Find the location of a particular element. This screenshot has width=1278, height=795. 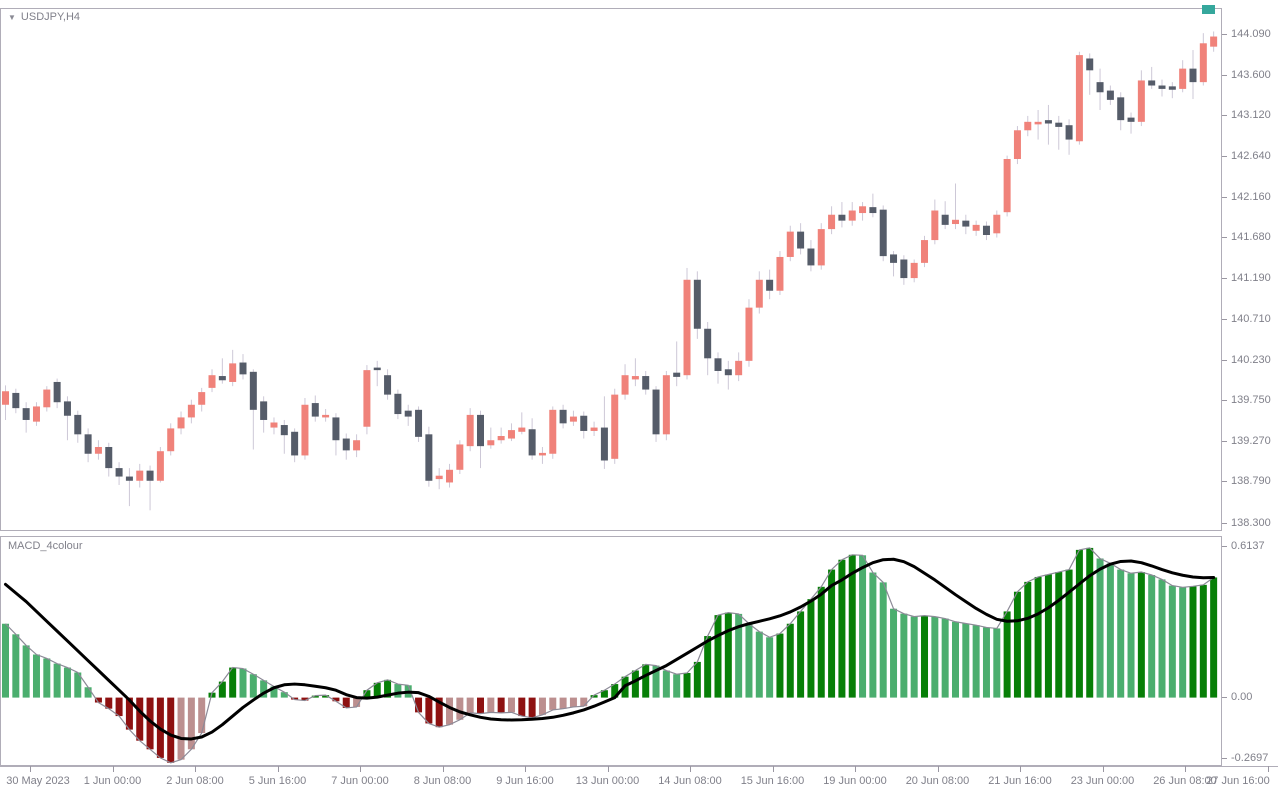

time-axis-label: 30 May 2023 is located at coordinates (38, 781).